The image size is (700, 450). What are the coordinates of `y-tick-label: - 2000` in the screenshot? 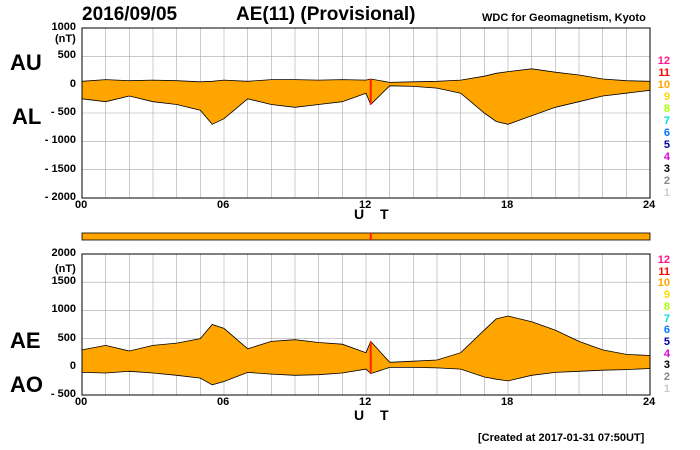 It's located at (60, 197).